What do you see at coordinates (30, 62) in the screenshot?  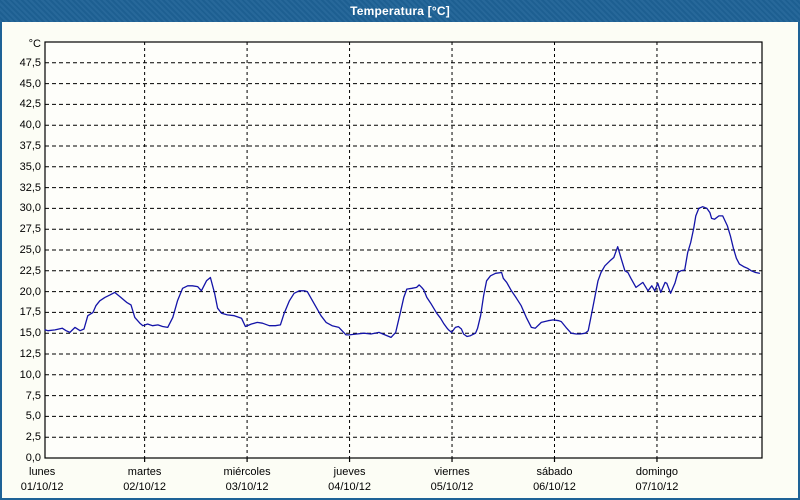 I see `y-tick-label: 47,5` at bounding box center [30, 62].